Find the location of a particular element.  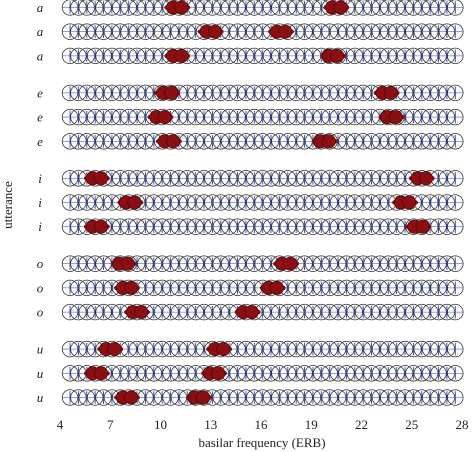

x-axis-ticks: 4 7 10 13 16 19 22 25 28 is located at coordinates (263, 424).